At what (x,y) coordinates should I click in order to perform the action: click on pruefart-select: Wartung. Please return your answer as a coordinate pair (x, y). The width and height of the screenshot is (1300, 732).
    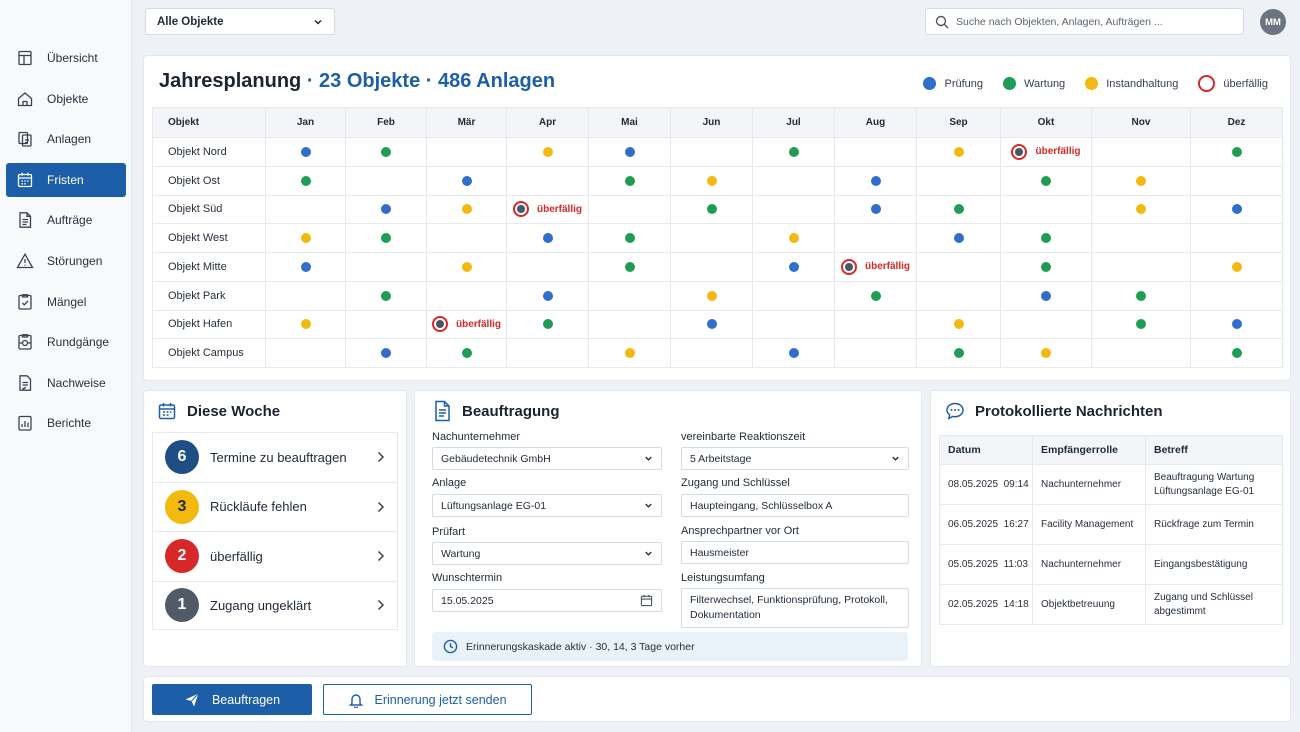
    Looking at the image, I should click on (547, 553).